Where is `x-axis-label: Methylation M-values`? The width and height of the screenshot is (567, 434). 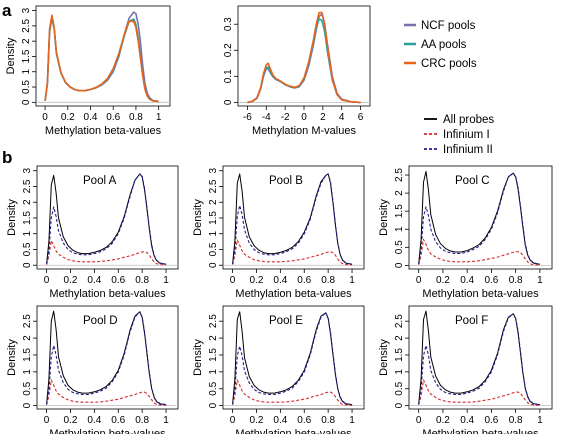
x-axis-label: Methylation M-values is located at coordinates (304, 131).